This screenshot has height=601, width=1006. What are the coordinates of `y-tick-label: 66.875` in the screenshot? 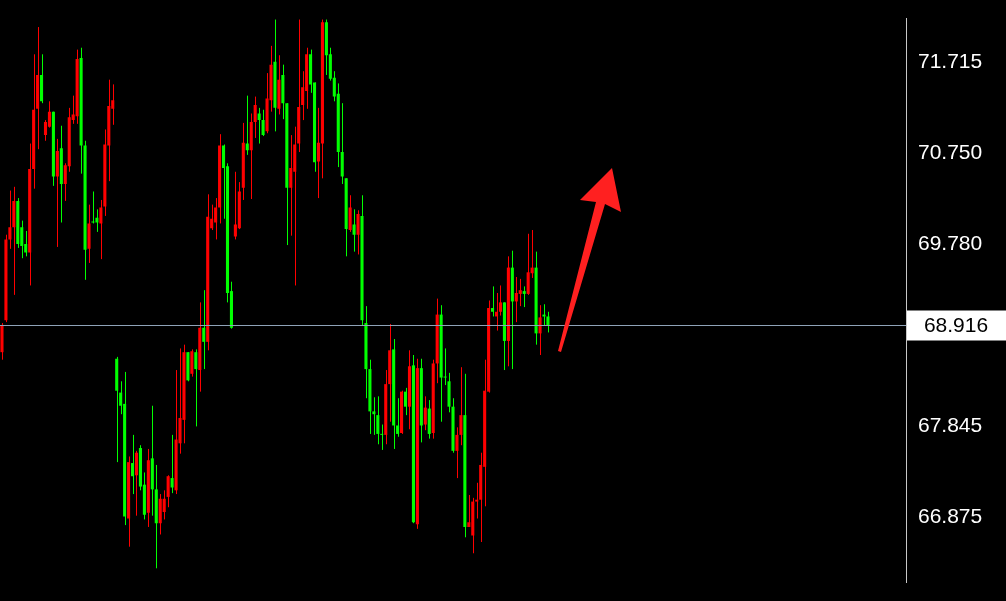 It's located at (950, 515).